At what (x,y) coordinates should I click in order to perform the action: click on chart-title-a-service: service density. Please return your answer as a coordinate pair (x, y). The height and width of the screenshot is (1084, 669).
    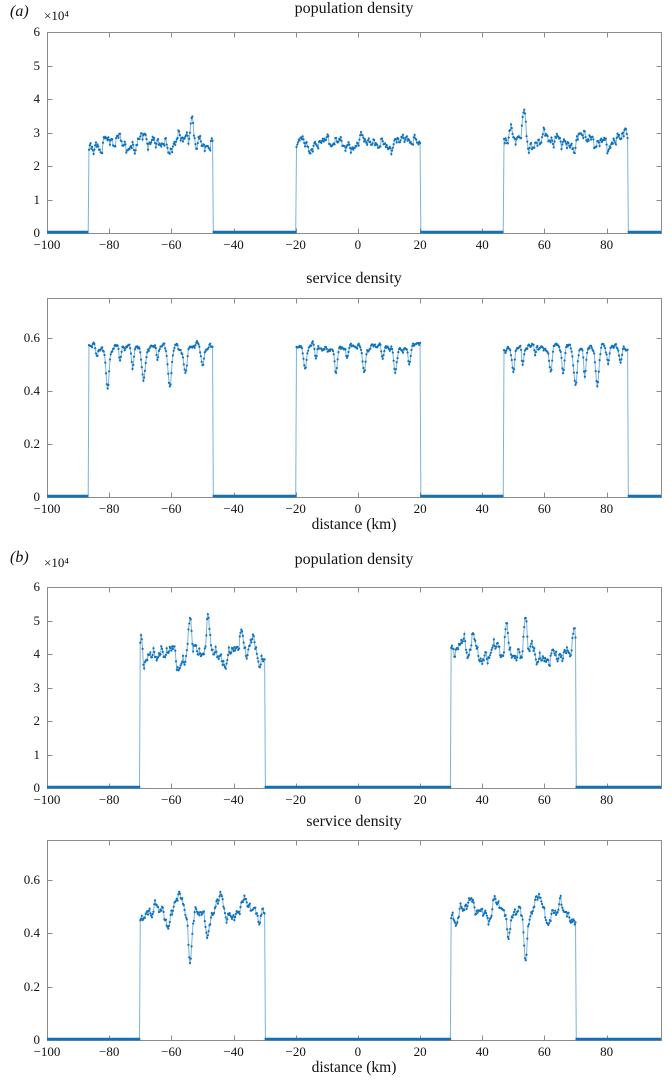
    Looking at the image, I should click on (354, 278).